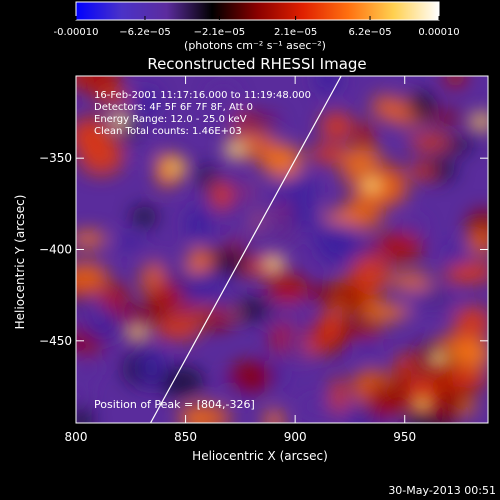  What do you see at coordinates (170, 119) in the screenshot?
I see `annotation-energy: Energy Range: 12.0 - 25.0 keV` at bounding box center [170, 119].